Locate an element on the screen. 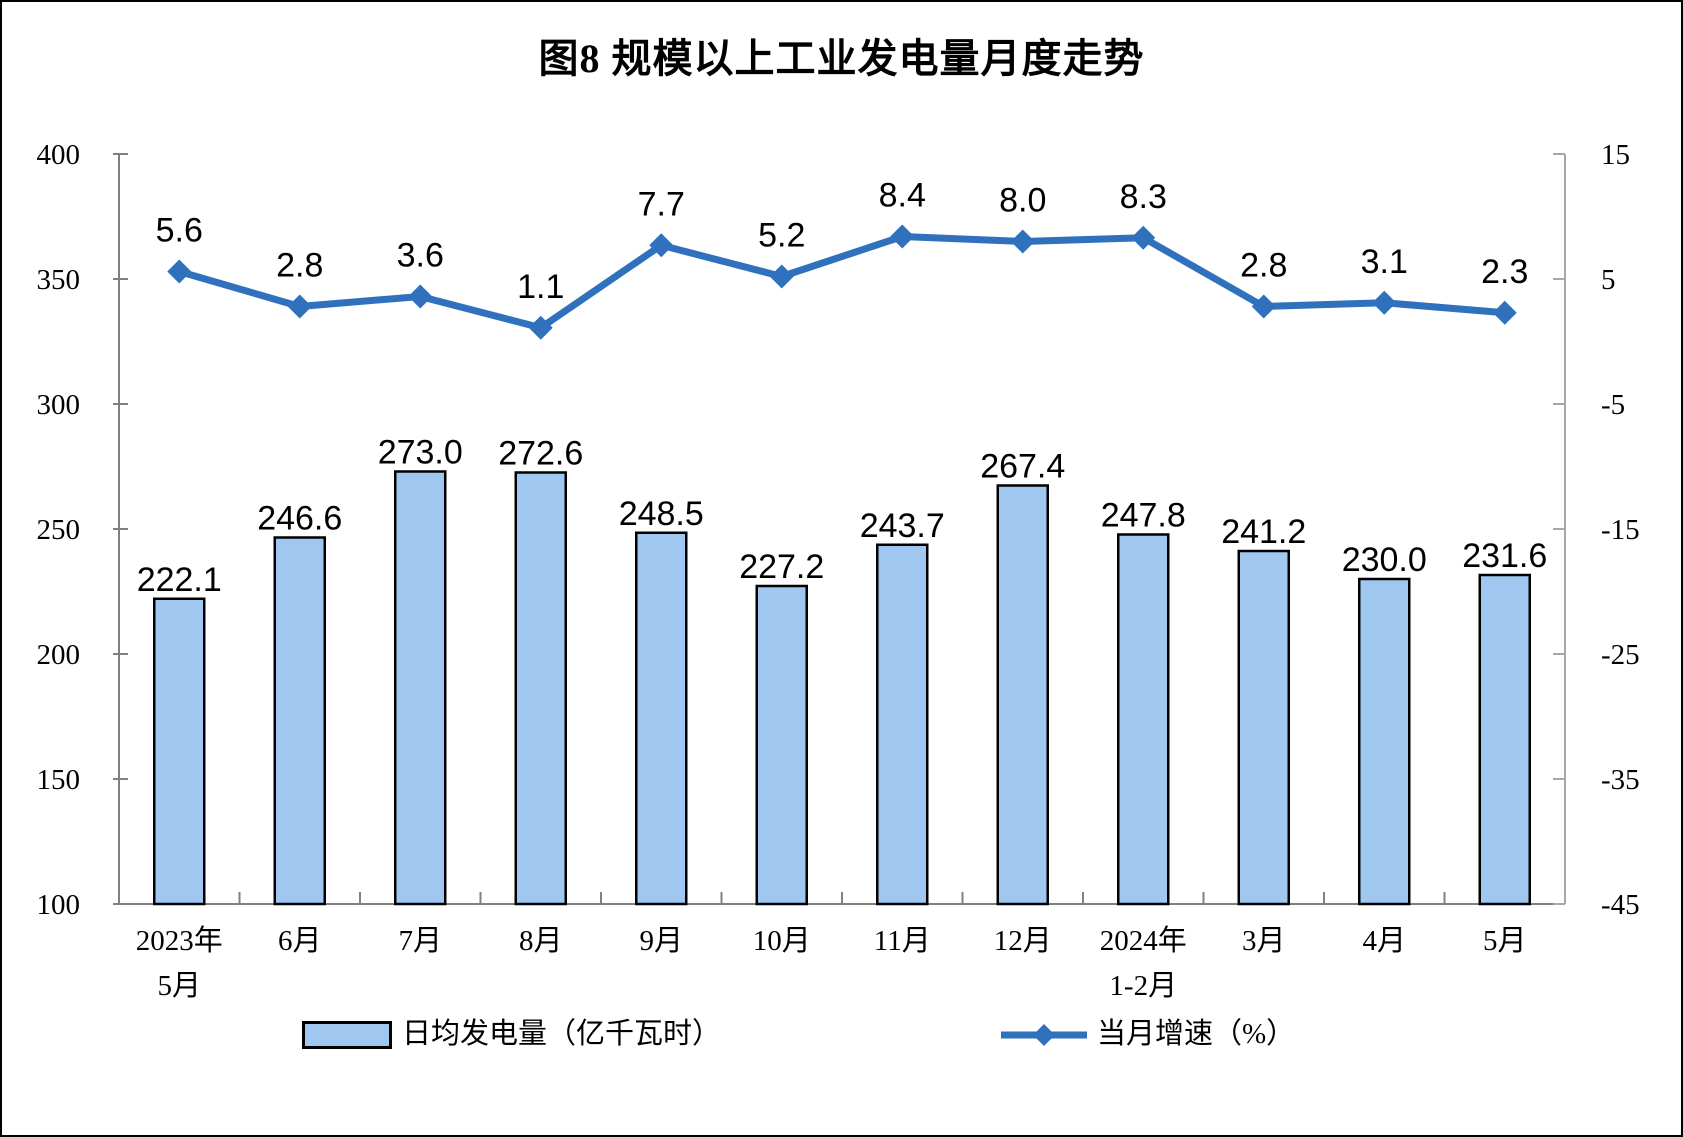  bar-value-label: 227.2 is located at coordinates (781, 567).